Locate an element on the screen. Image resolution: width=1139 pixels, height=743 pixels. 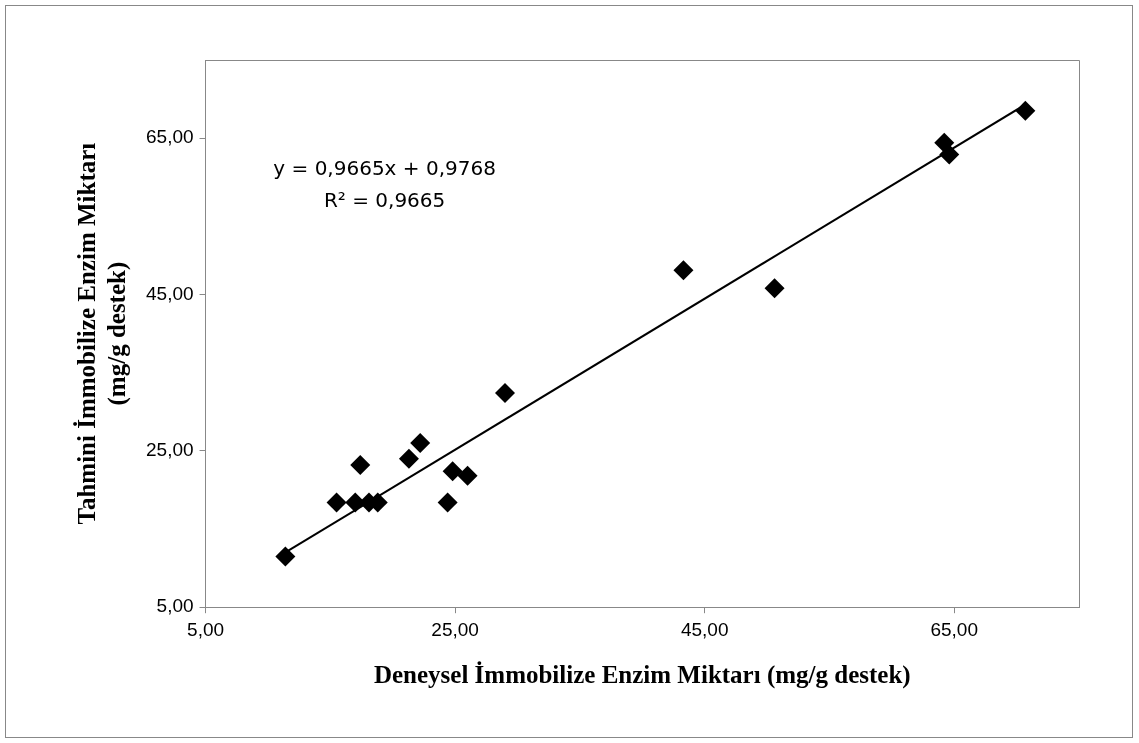
x-tick-label: 65,00 is located at coordinates (954, 629).